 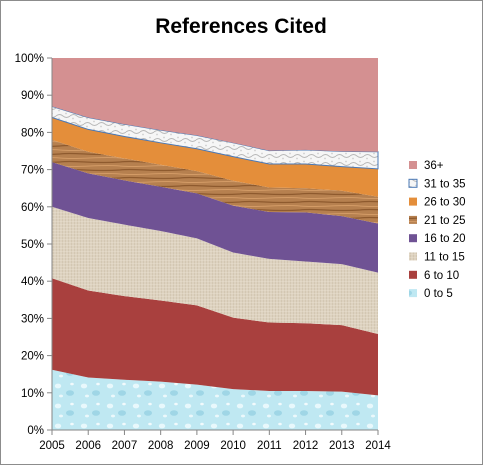 What do you see at coordinates (32, 133) in the screenshot?
I see `y-tick-label: 80%` at bounding box center [32, 133].